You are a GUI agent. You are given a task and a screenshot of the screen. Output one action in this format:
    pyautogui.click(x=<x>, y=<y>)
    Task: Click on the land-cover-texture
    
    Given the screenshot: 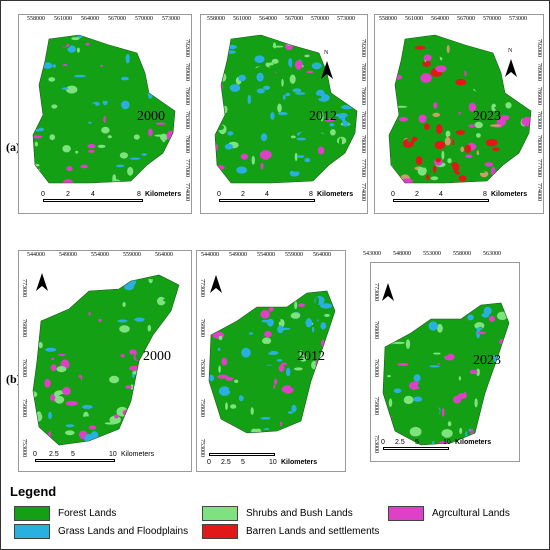 What is the action you would take?
    pyautogui.click(x=104, y=109)
    